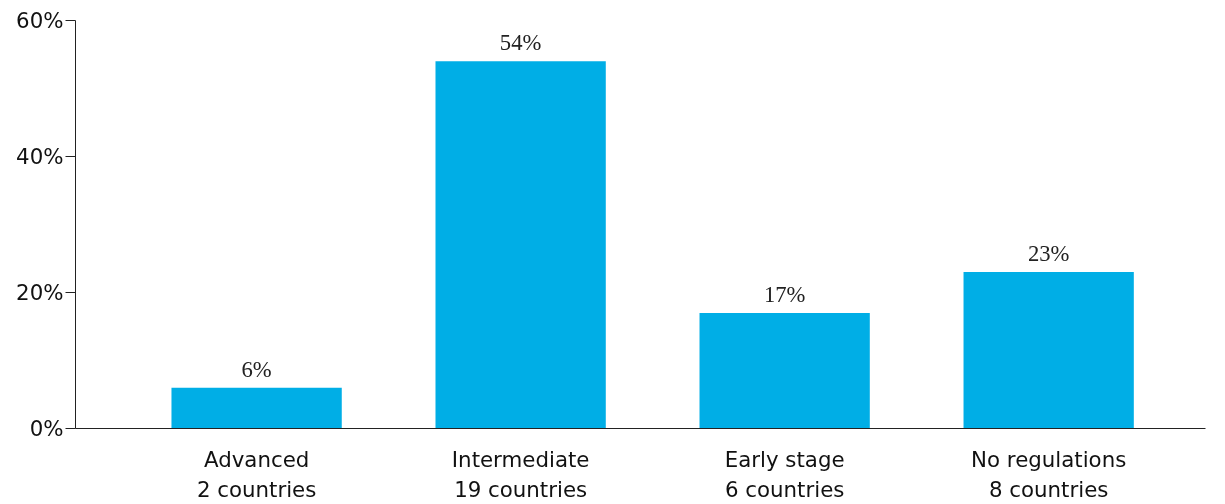 This screenshot has width=1225, height=504. What do you see at coordinates (1049, 474) in the screenshot?
I see `x-tick-label: No regulations 8 countries` at bounding box center [1049, 474].